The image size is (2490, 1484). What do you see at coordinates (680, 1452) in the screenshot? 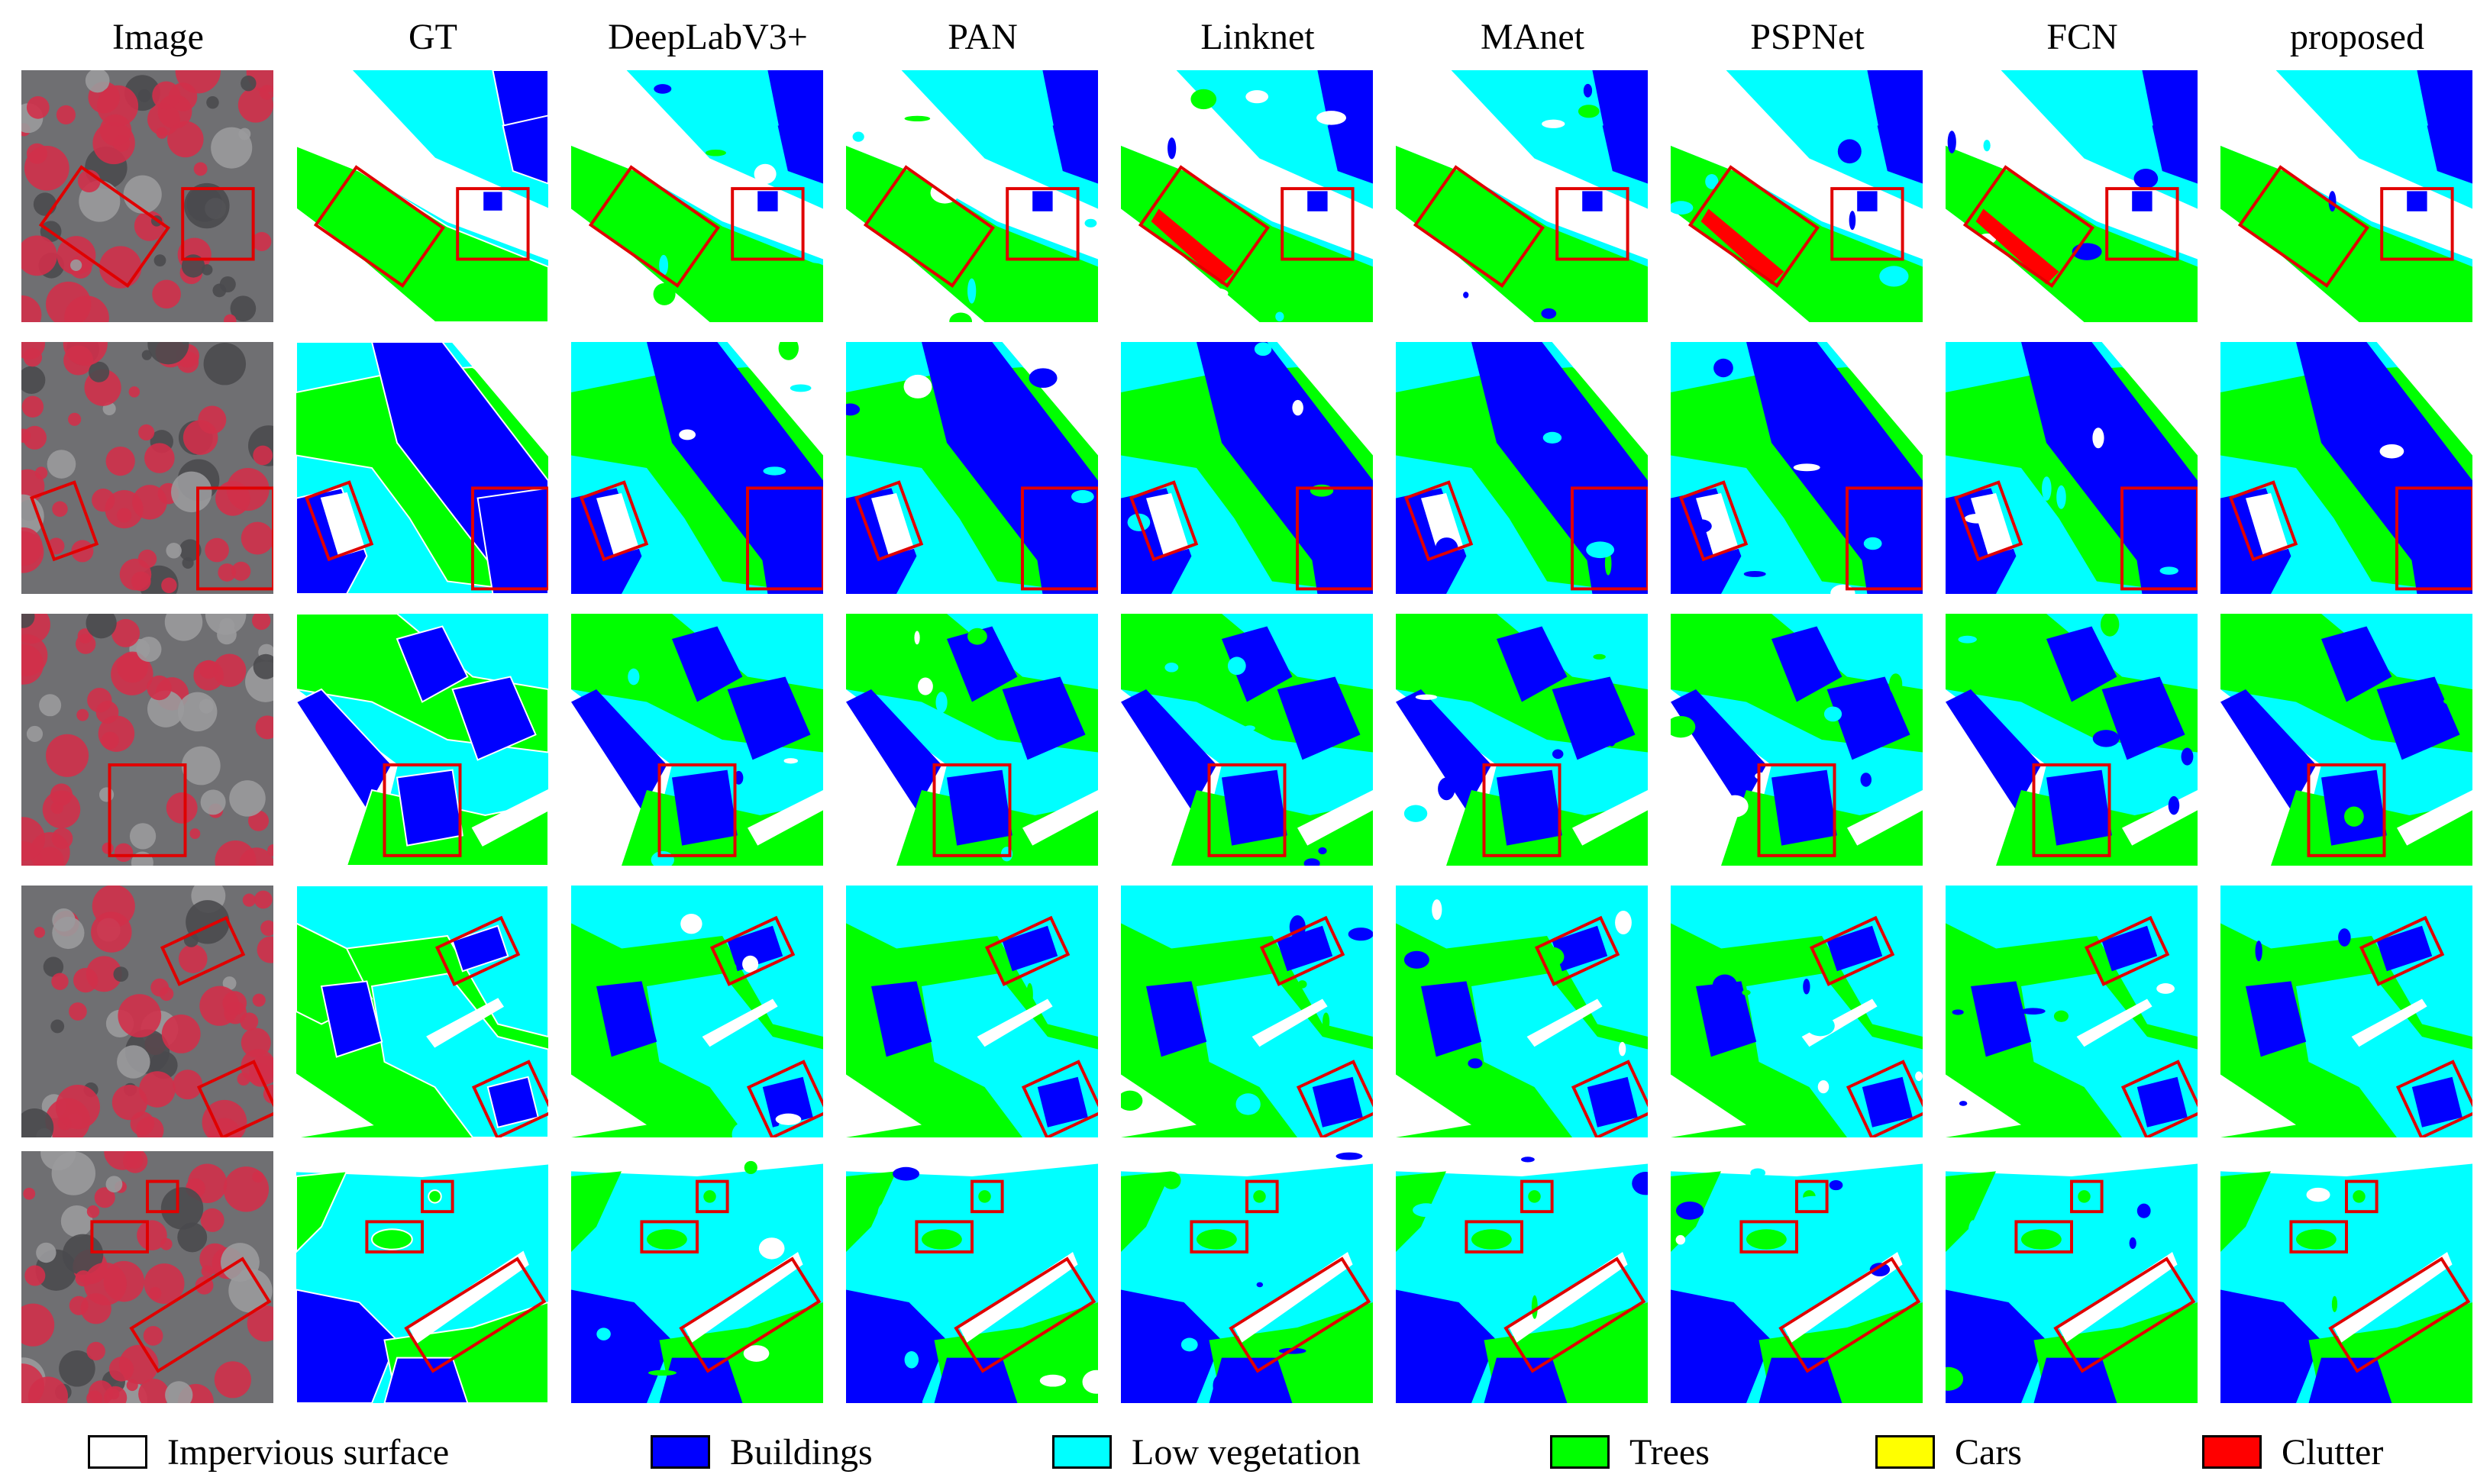
I see `legend-swatch-buildings` at bounding box center [680, 1452].